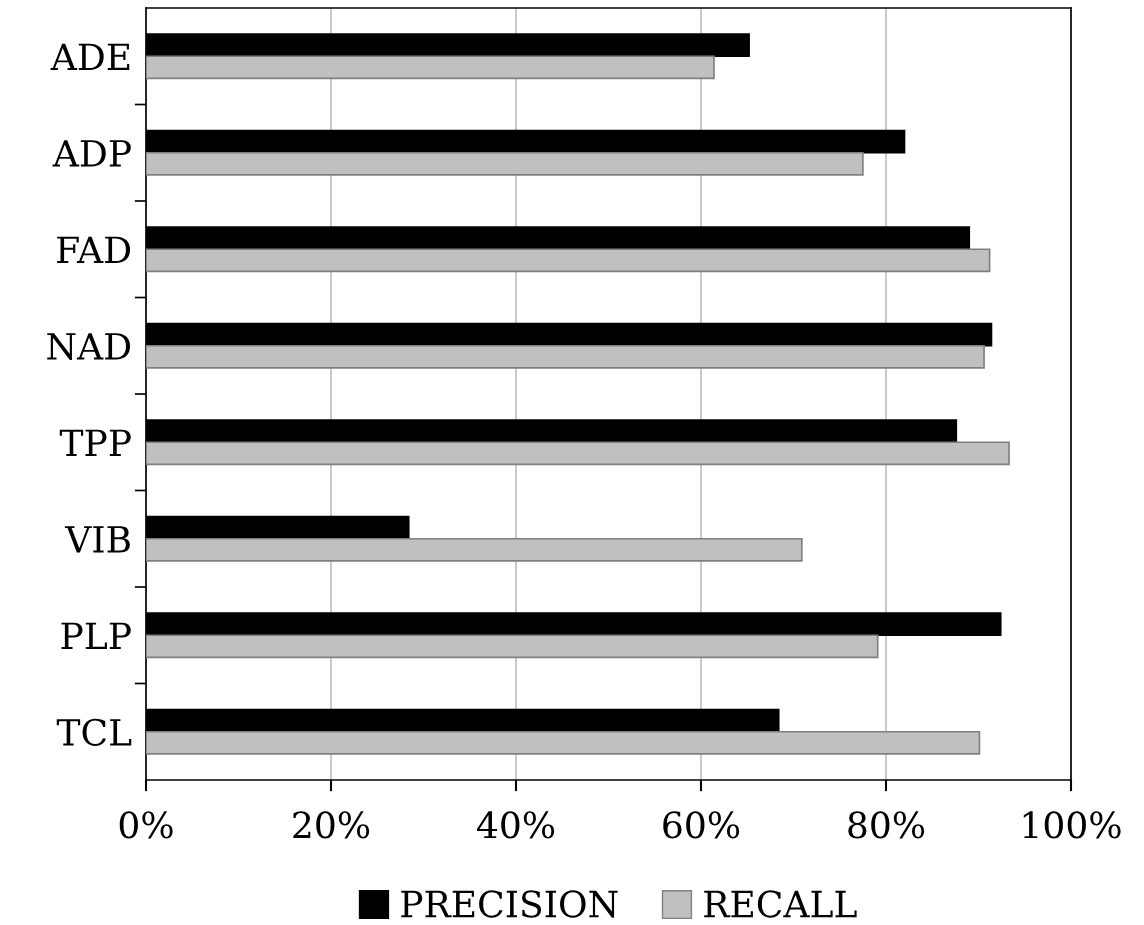 The image size is (1144, 925). Describe the element at coordinates (515, 825) in the screenshot. I see `x-tick-label: 40%` at that location.